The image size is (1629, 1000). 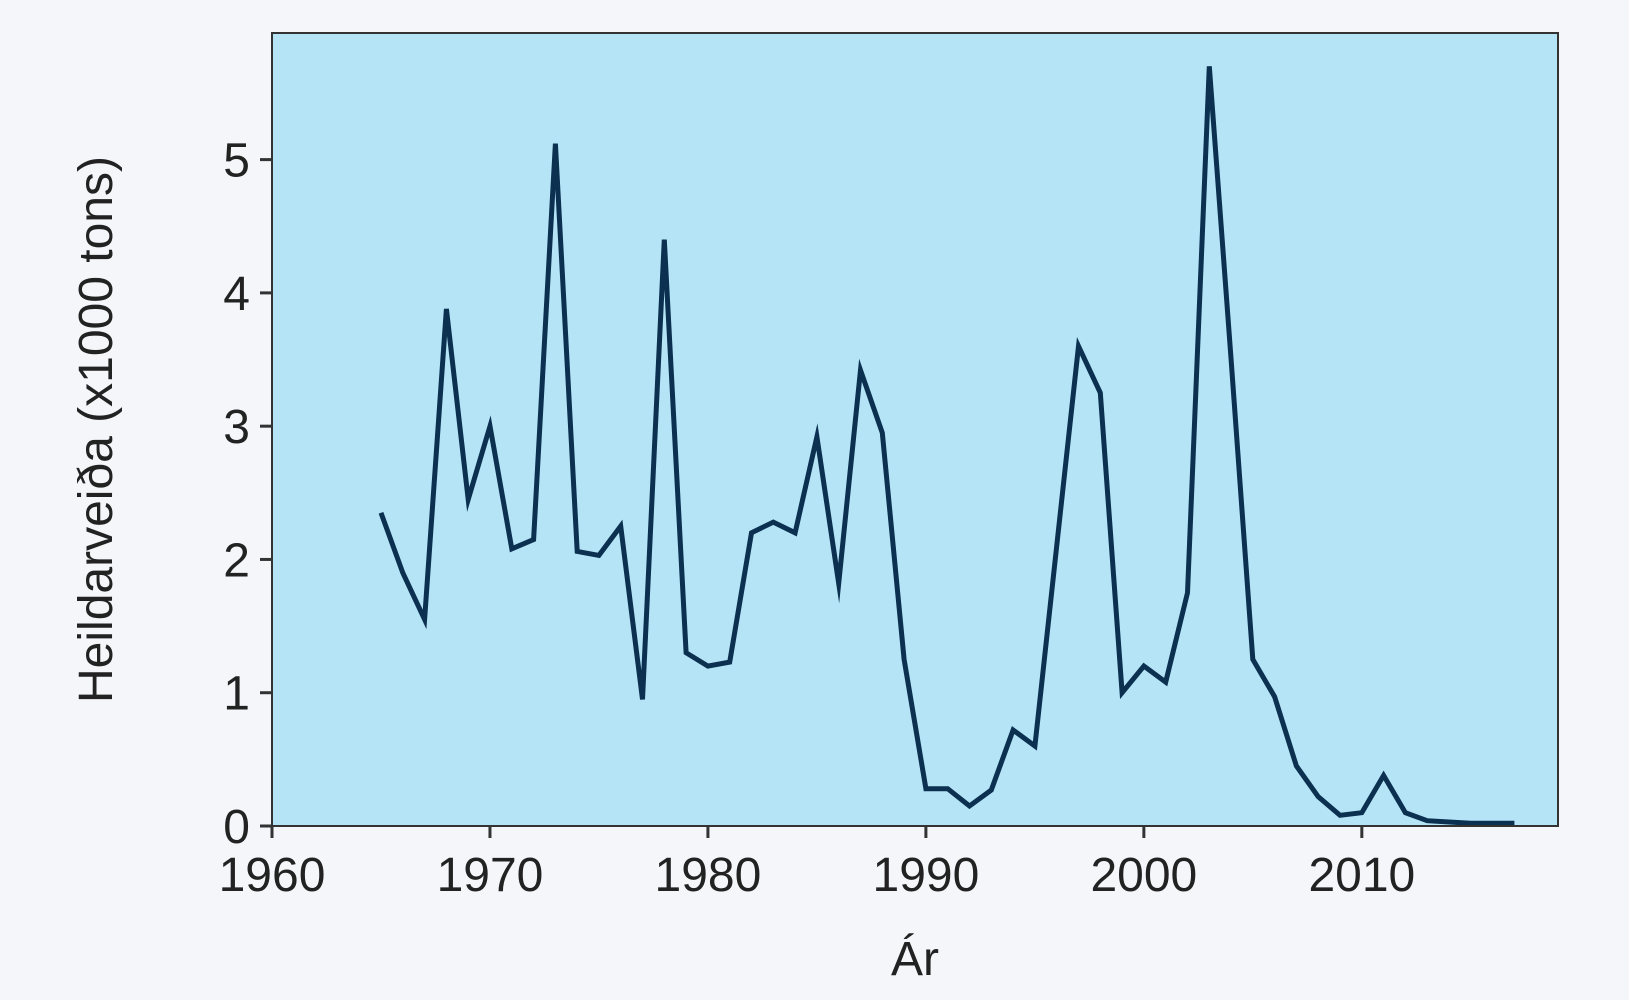 What do you see at coordinates (915, 959) in the screenshot?
I see `x-axis-title: Ár` at bounding box center [915, 959].